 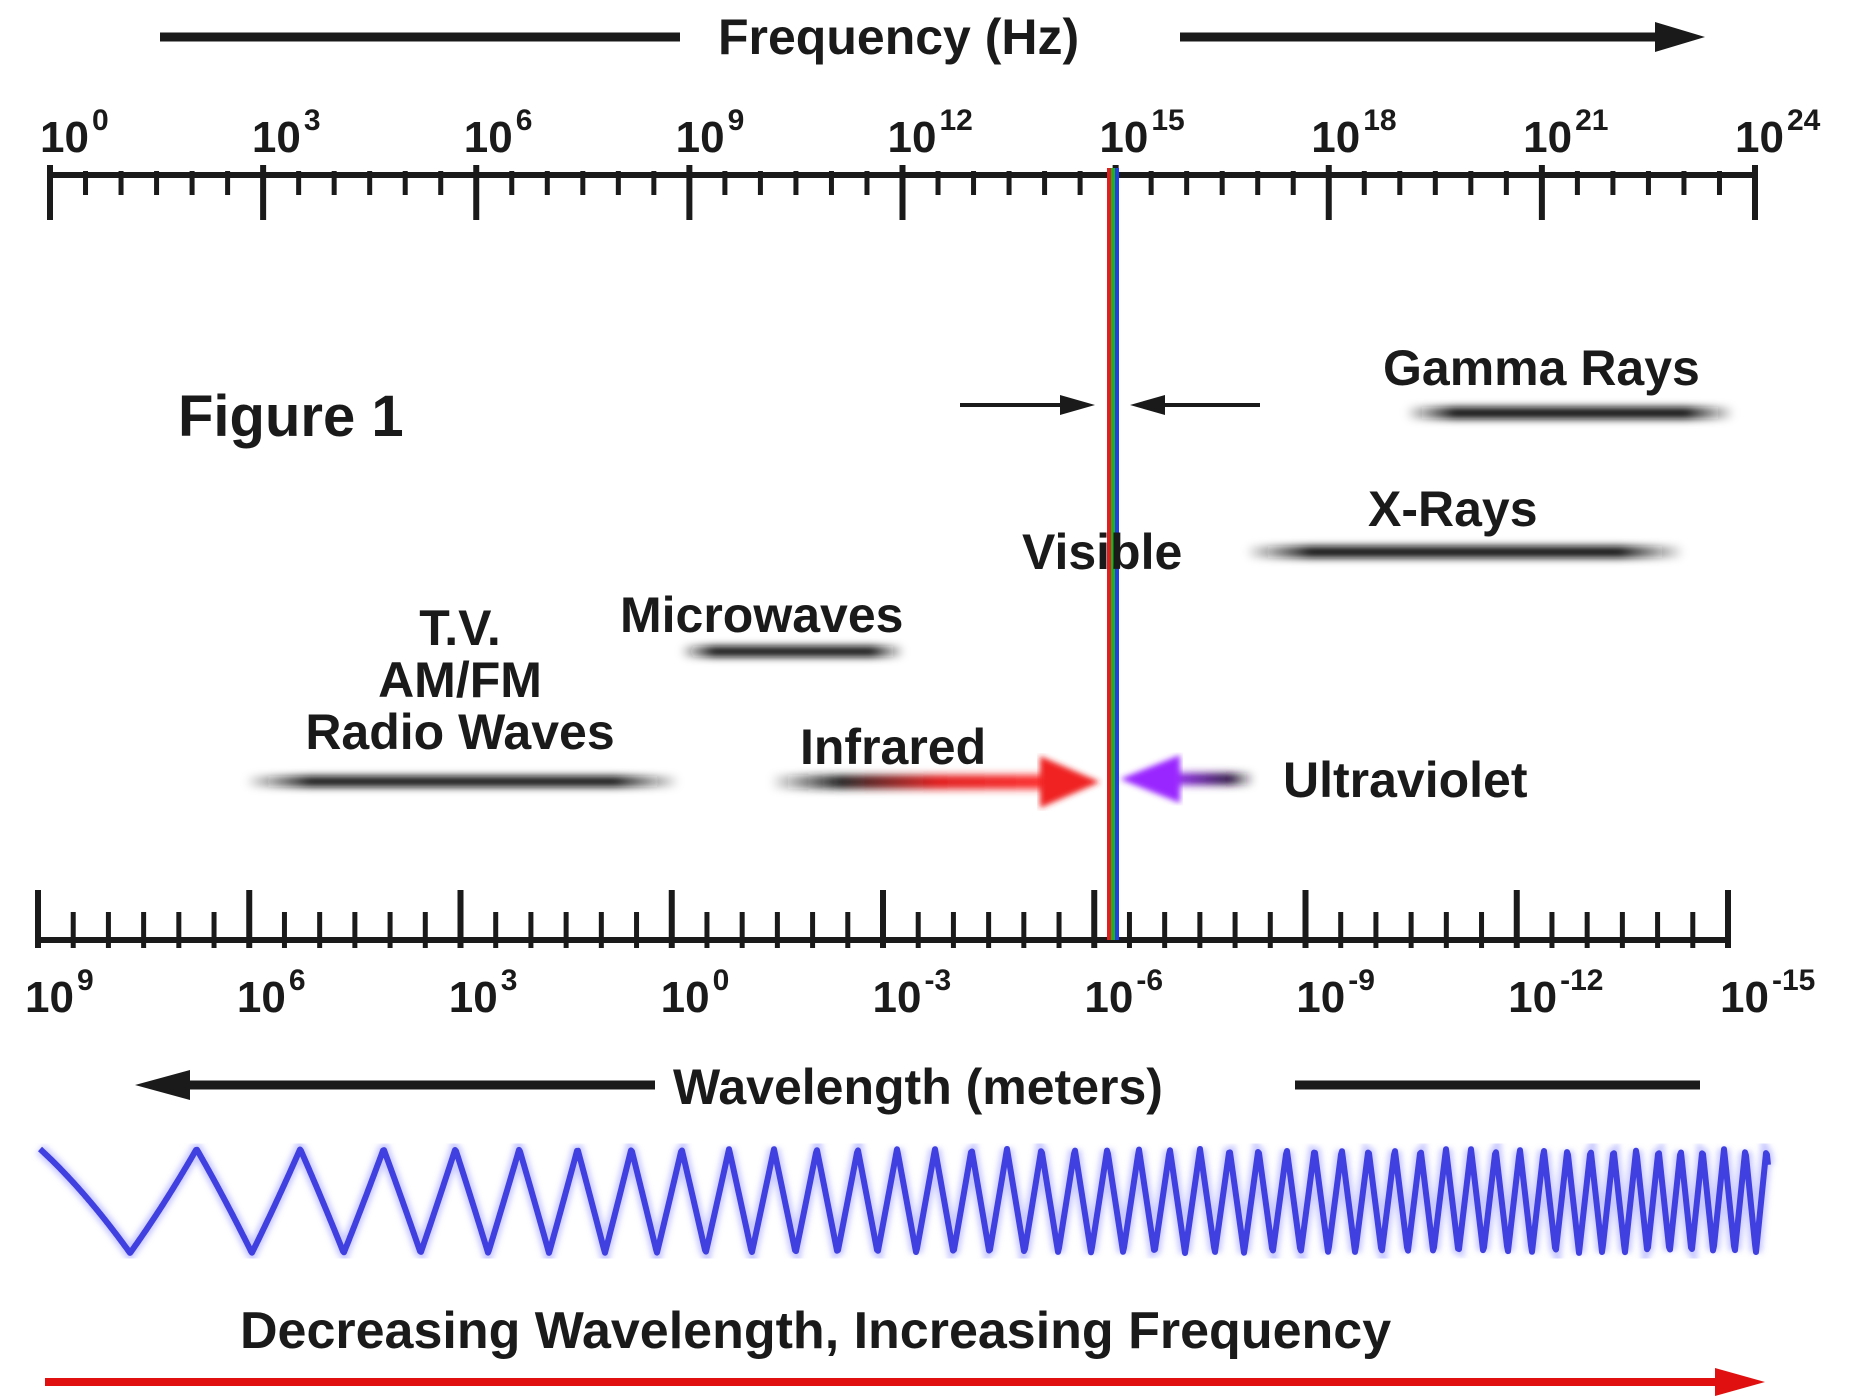 I want to click on frequency-tick-exponent: 24, so click(x=1803, y=120).